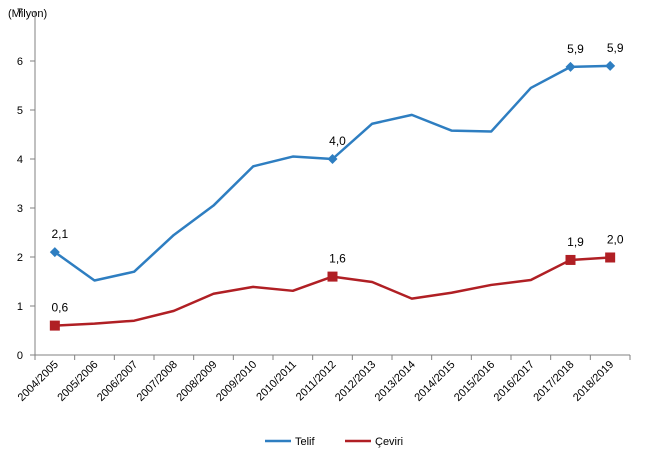 The image size is (647, 462). What do you see at coordinates (59, 234) in the screenshot?
I see `data-label: 2,1` at bounding box center [59, 234].